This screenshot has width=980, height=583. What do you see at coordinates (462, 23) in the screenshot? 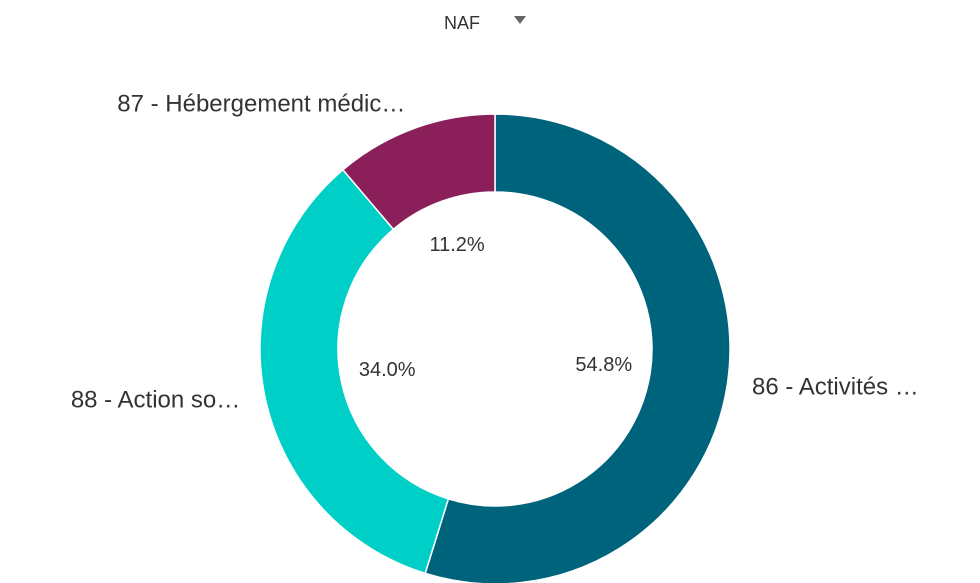
I see `chart-title: NAF` at bounding box center [462, 23].